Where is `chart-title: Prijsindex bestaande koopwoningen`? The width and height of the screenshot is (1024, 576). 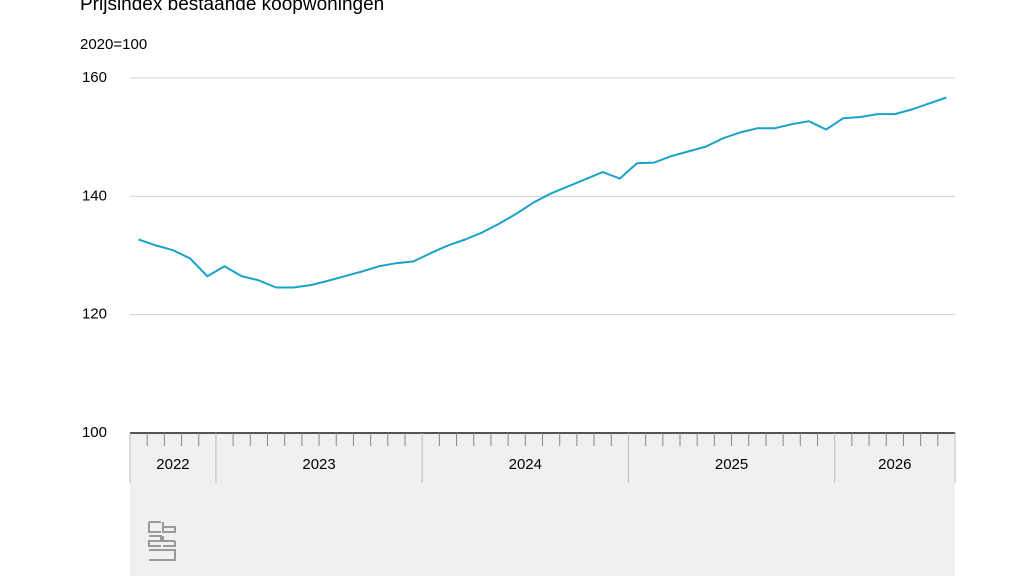 chart-title: Prijsindex bestaande koopwoningen is located at coordinates (232, 7).